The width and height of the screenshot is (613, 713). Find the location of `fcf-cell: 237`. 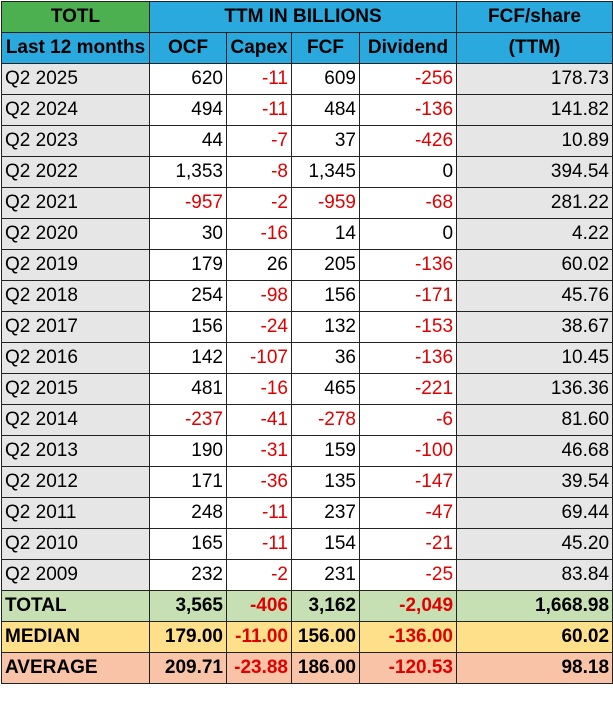

fcf-cell: 237 is located at coordinates (325, 513).